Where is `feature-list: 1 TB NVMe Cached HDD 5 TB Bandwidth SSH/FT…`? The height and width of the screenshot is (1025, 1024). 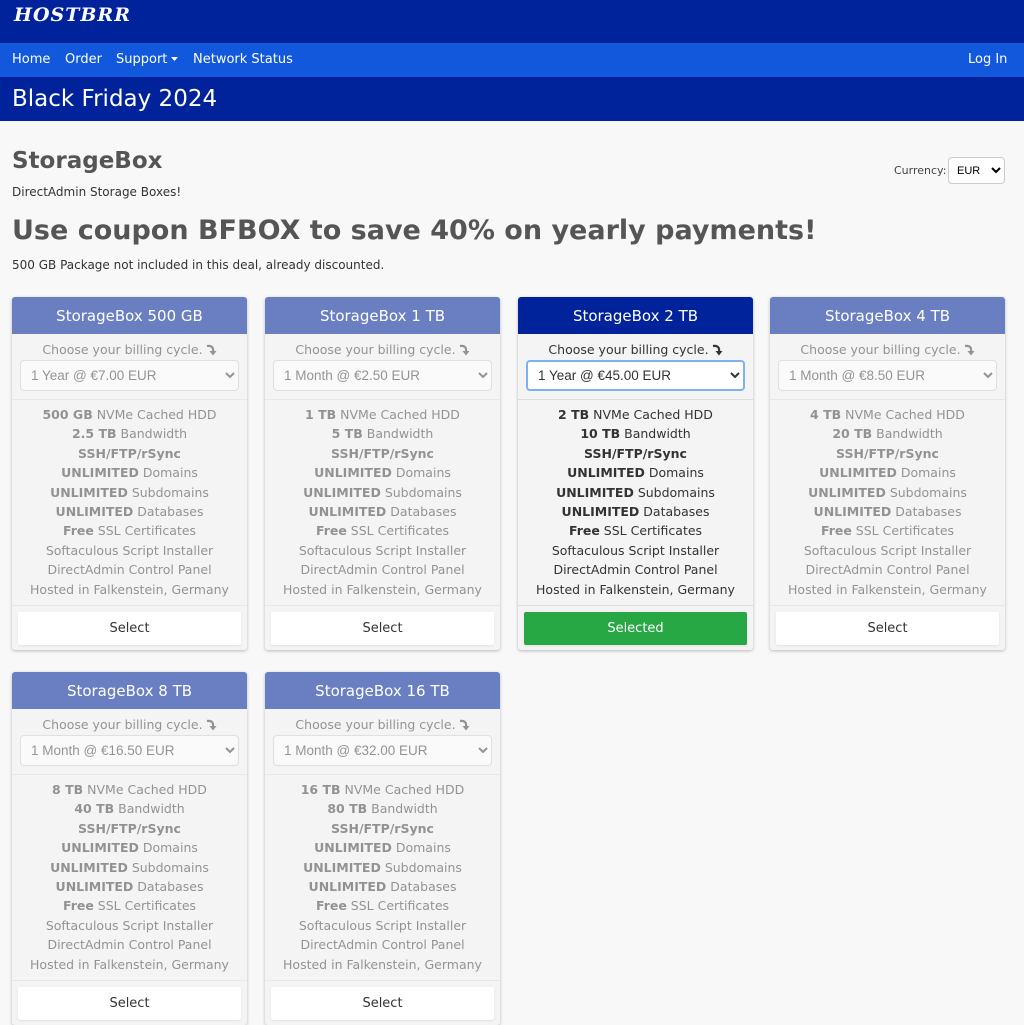
feature-list: 1 TB NVMe Cached HDD 5 TB Bandwidth SSH/FT… is located at coordinates (382, 503).